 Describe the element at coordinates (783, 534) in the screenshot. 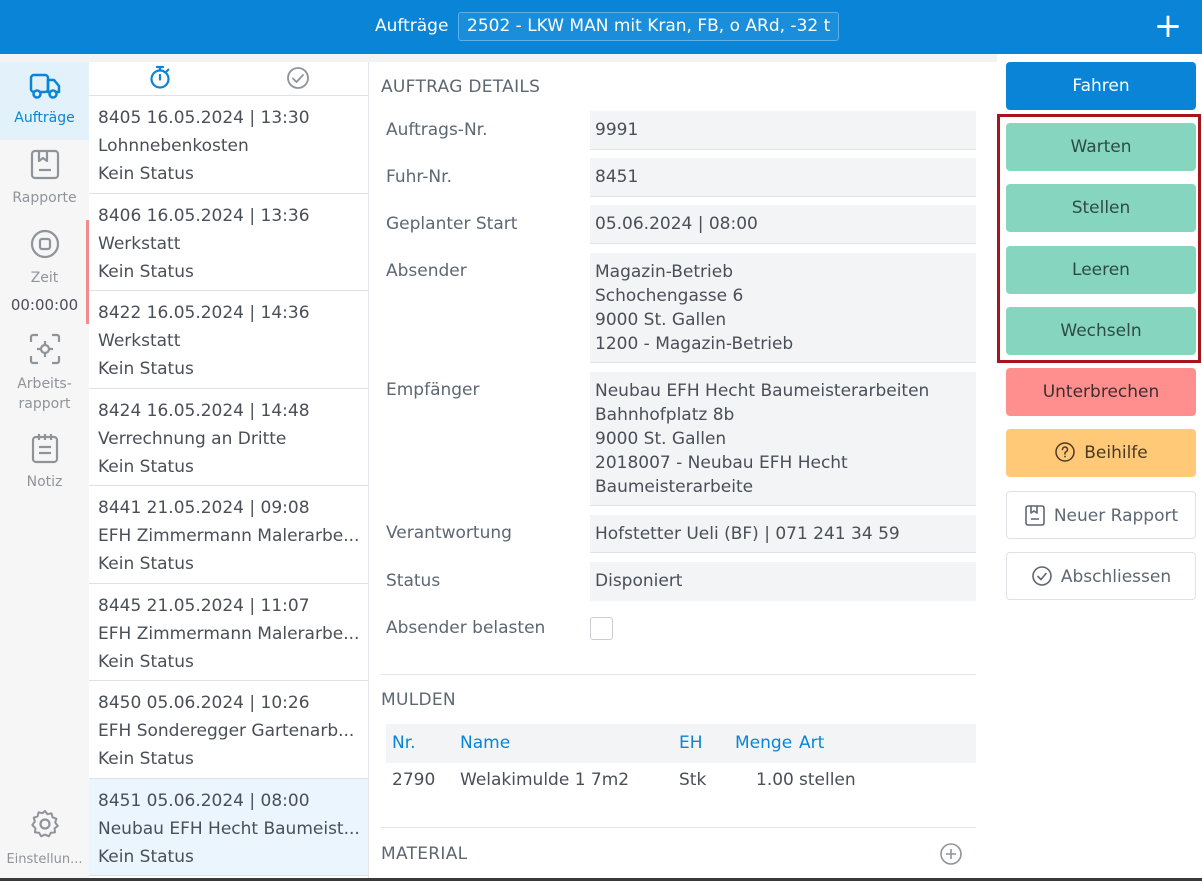

I see `verantwortung-value: Hofstetter Ueli (BF) | 071 241 34 59` at that location.